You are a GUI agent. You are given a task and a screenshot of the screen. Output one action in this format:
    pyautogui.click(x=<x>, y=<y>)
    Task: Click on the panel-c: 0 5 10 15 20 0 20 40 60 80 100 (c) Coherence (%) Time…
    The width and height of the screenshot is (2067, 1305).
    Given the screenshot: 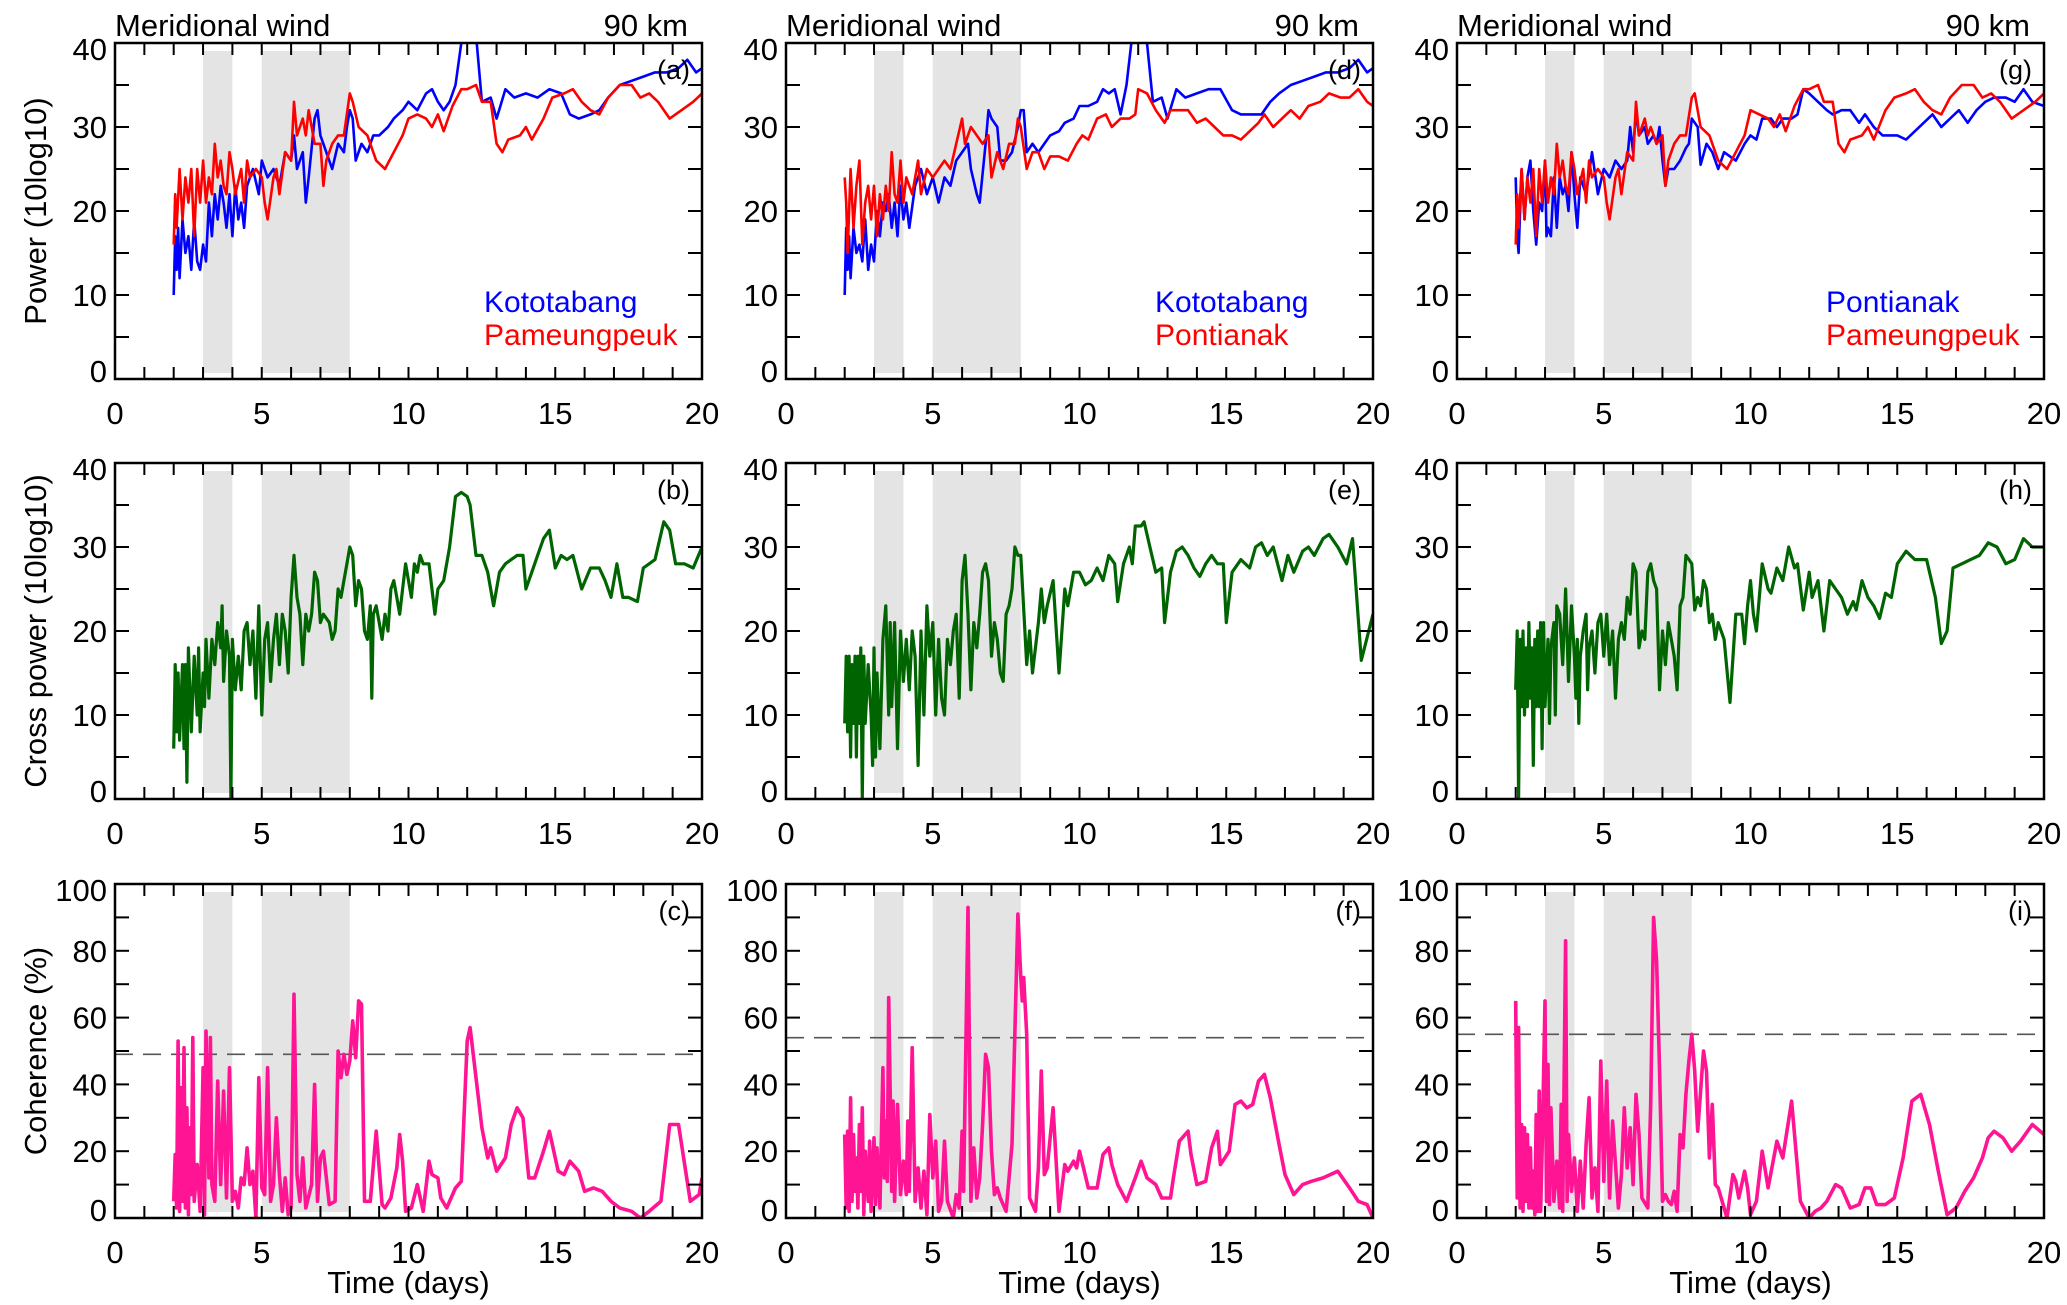 What is the action you would take?
    pyautogui.click(x=368, y=1086)
    